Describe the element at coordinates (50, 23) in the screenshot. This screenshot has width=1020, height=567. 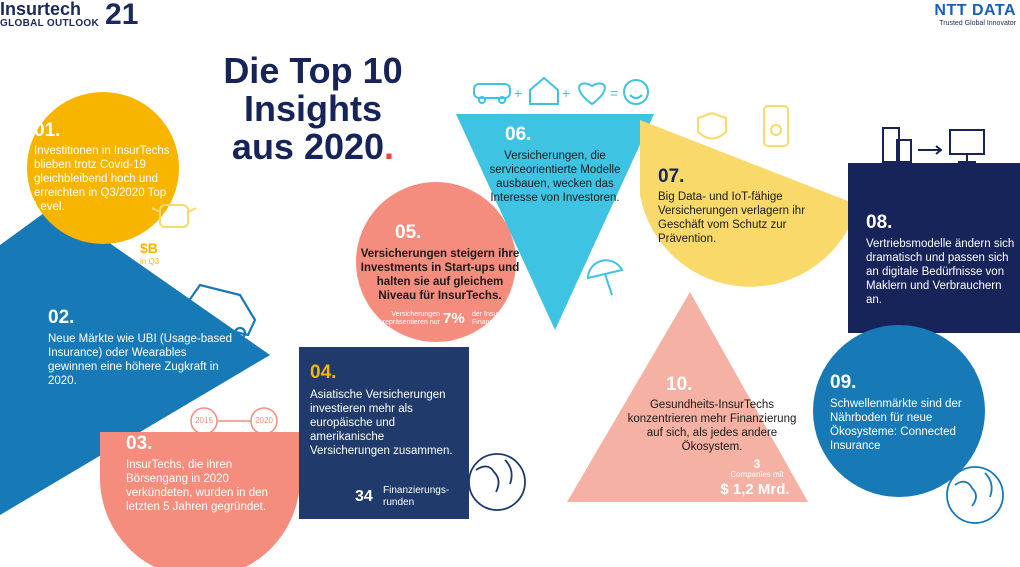
I see `logo-line-2: GLOBAL OUTLOOK` at that location.